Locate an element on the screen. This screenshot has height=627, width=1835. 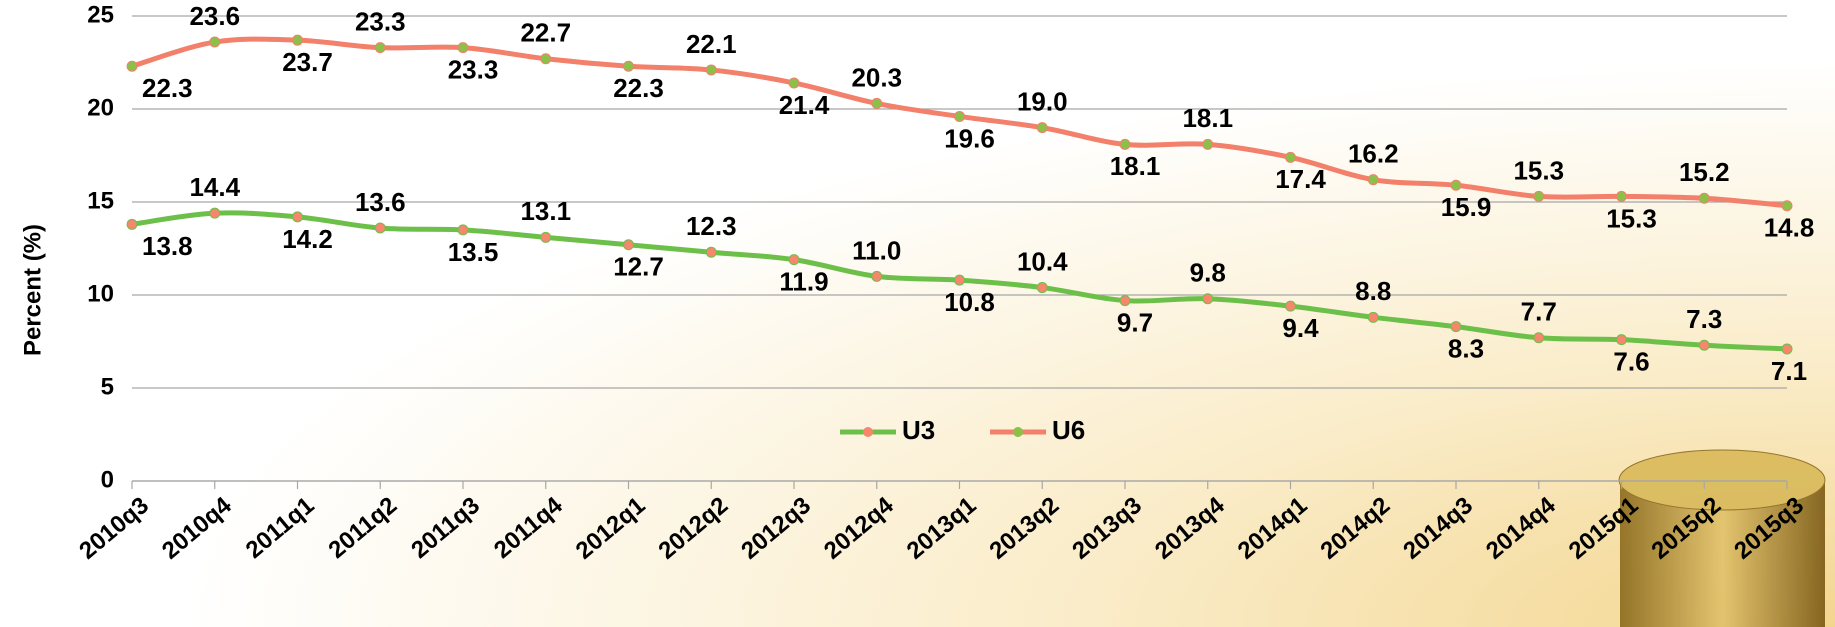
coins is located at coordinates (1722, 538).